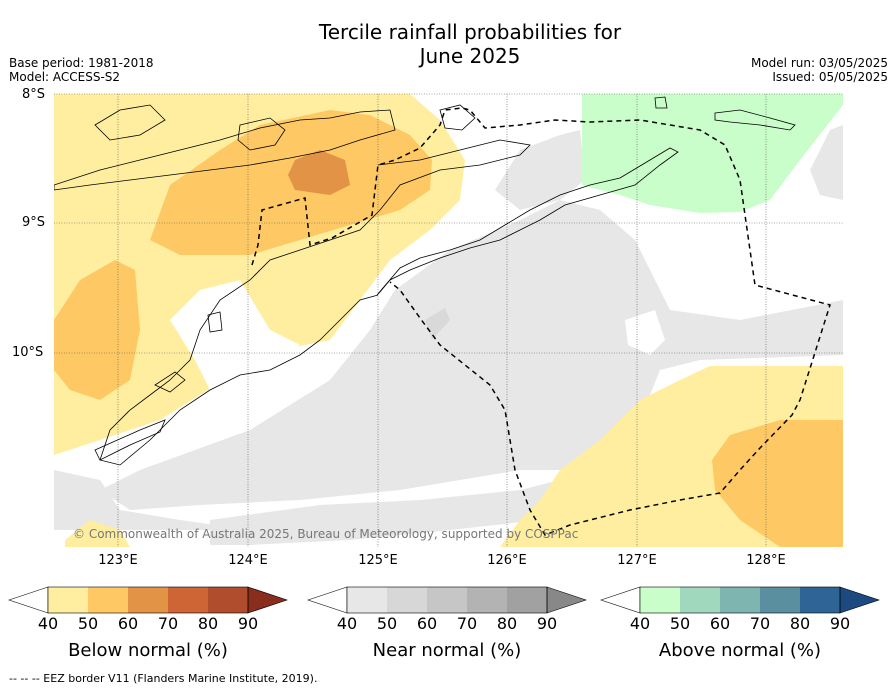 The height and width of the screenshot is (690, 896). I want to click on cb-near-tick: 90, so click(547, 623).